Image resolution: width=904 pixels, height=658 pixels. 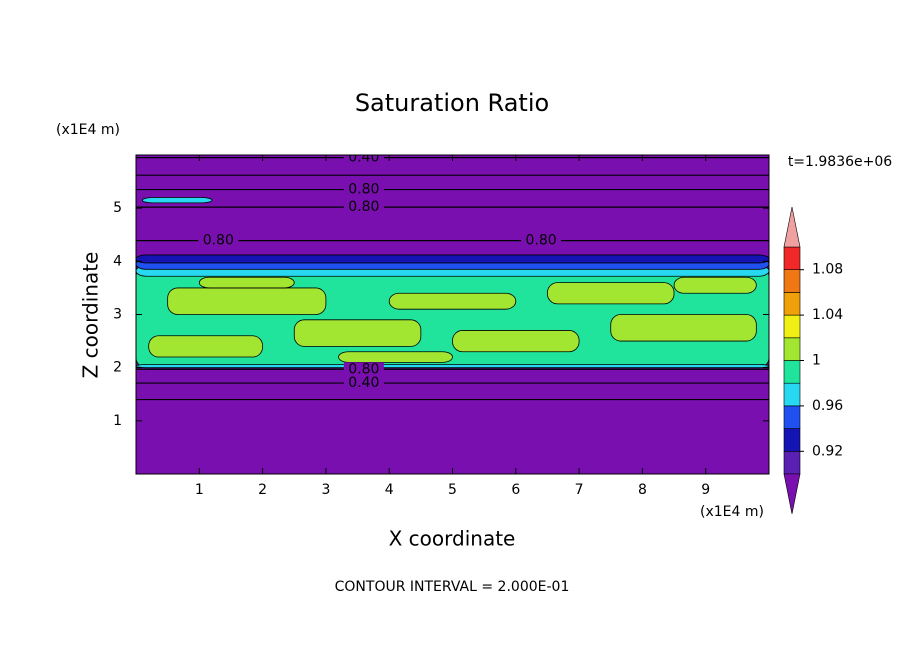 What do you see at coordinates (88, 130) in the screenshot?
I see `y-unit: (x1E4 m)` at bounding box center [88, 130].